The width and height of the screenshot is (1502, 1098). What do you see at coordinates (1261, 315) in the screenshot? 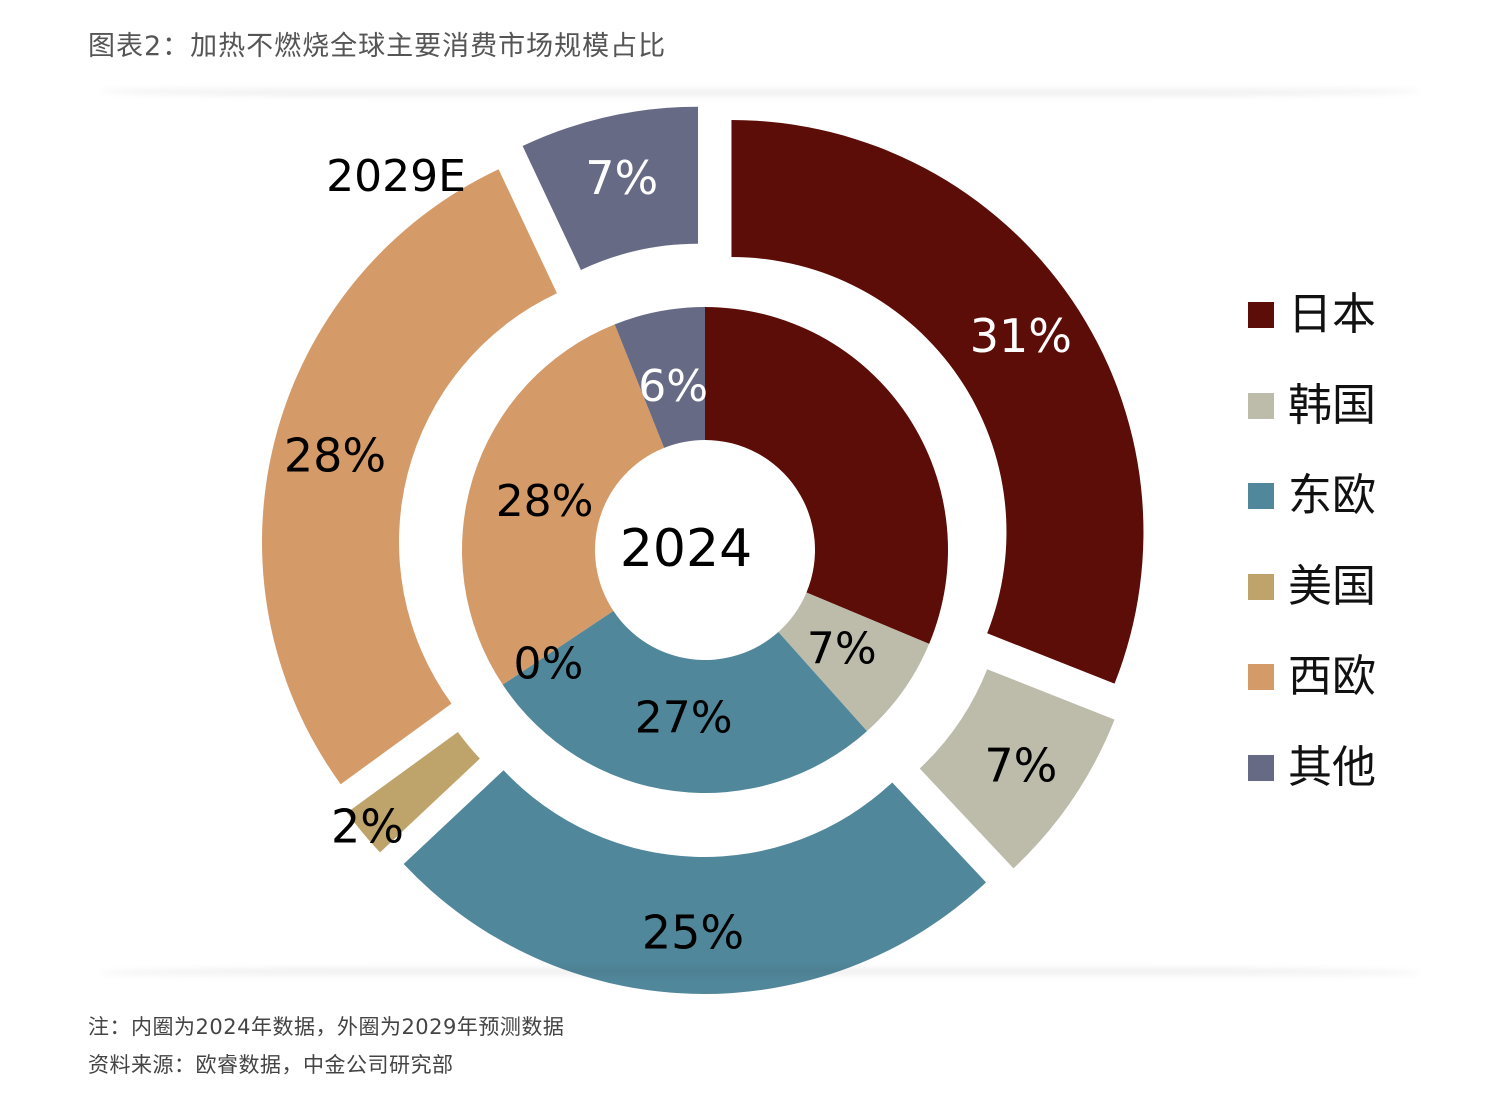
I see `legend-swatch-japan` at bounding box center [1261, 315].